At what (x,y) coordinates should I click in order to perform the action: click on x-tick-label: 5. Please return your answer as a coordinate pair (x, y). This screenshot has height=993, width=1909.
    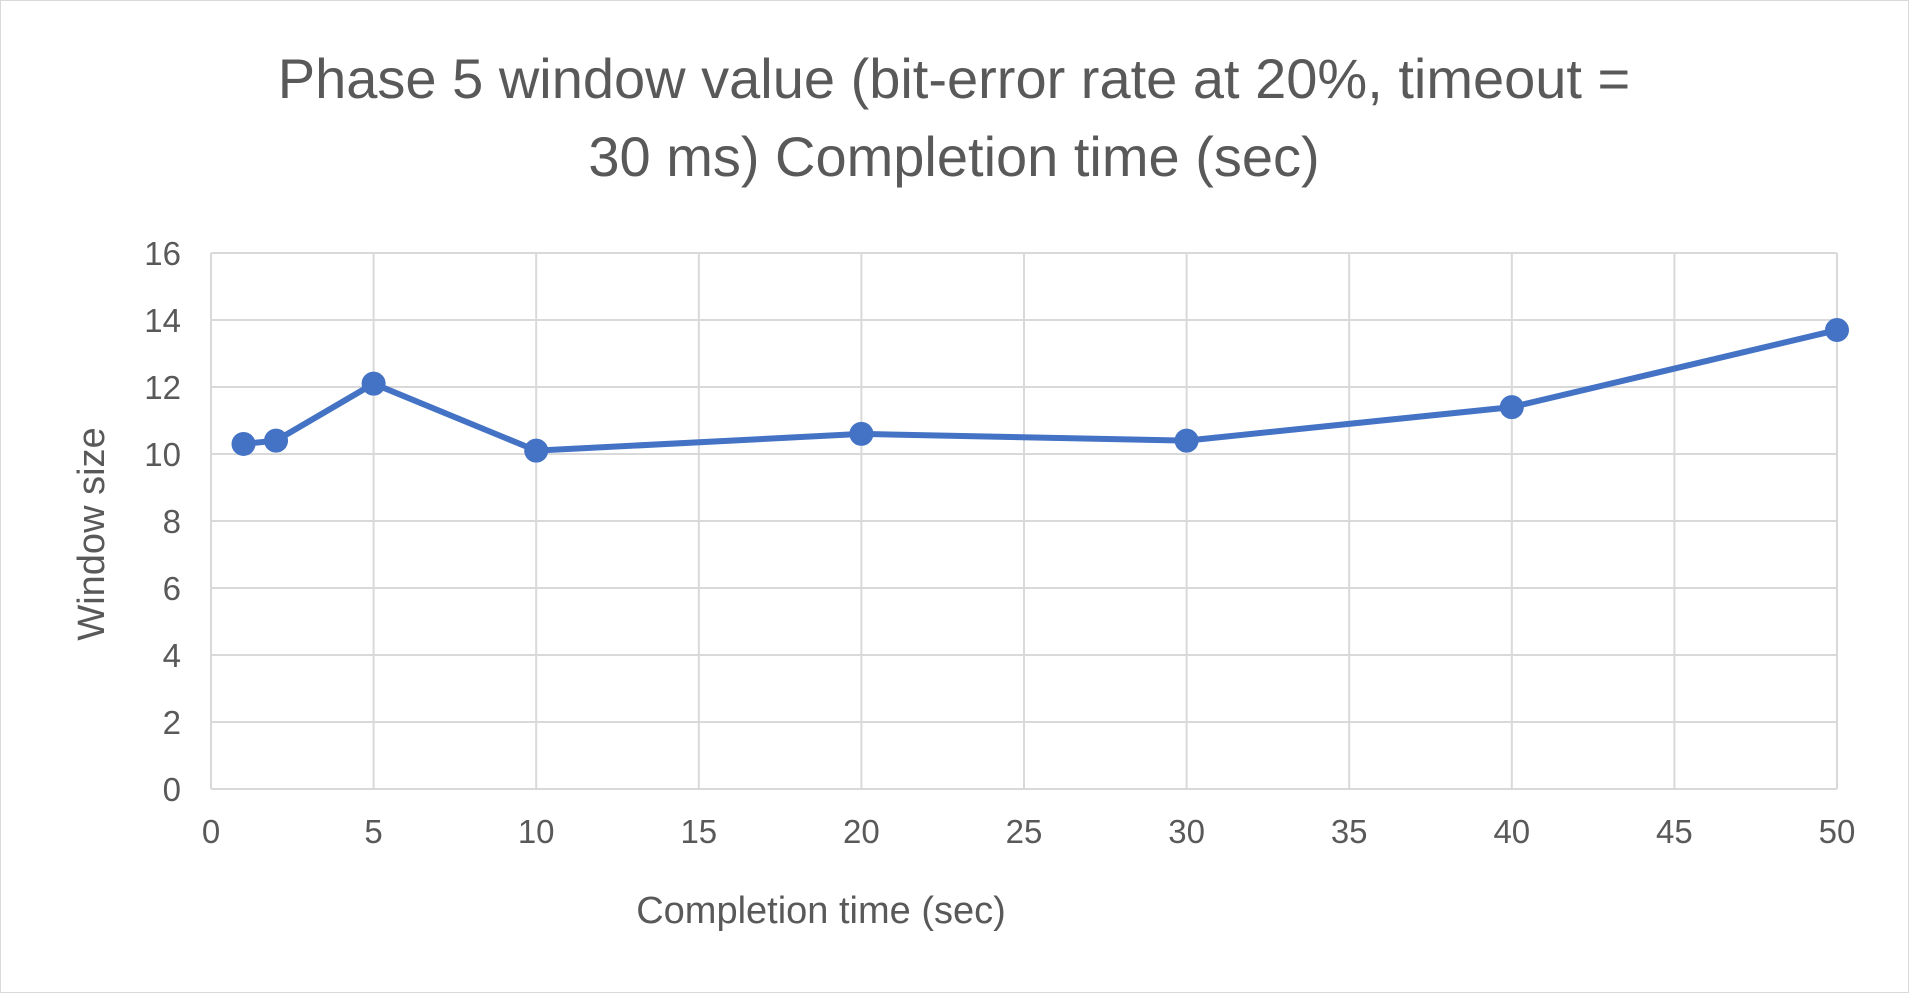
    Looking at the image, I should click on (373, 831).